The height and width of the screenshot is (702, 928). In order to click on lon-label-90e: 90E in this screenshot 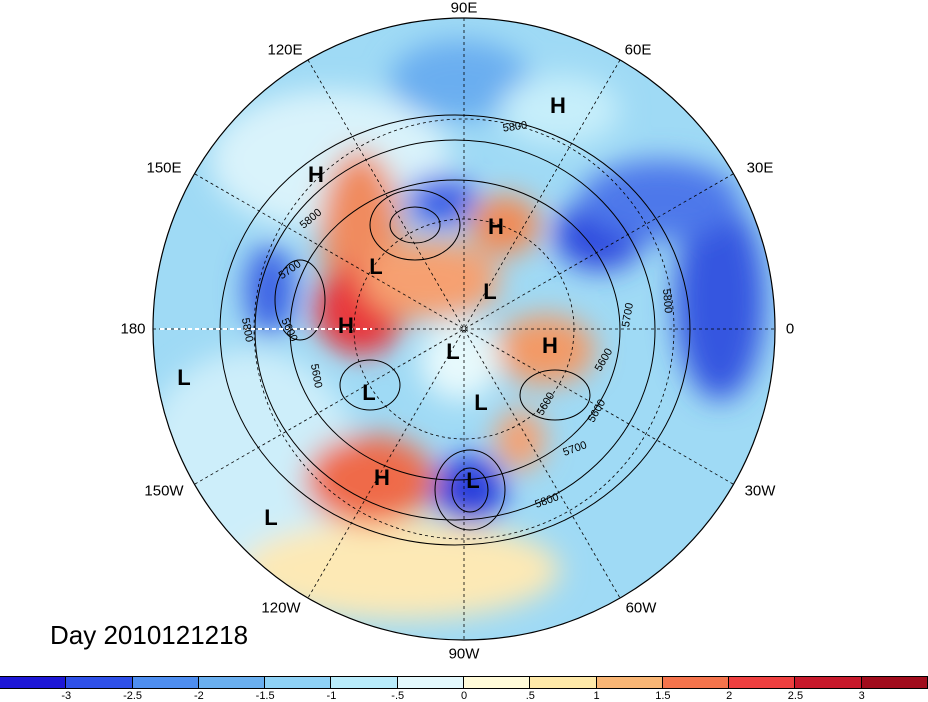, I will do `click(464, 8)`.